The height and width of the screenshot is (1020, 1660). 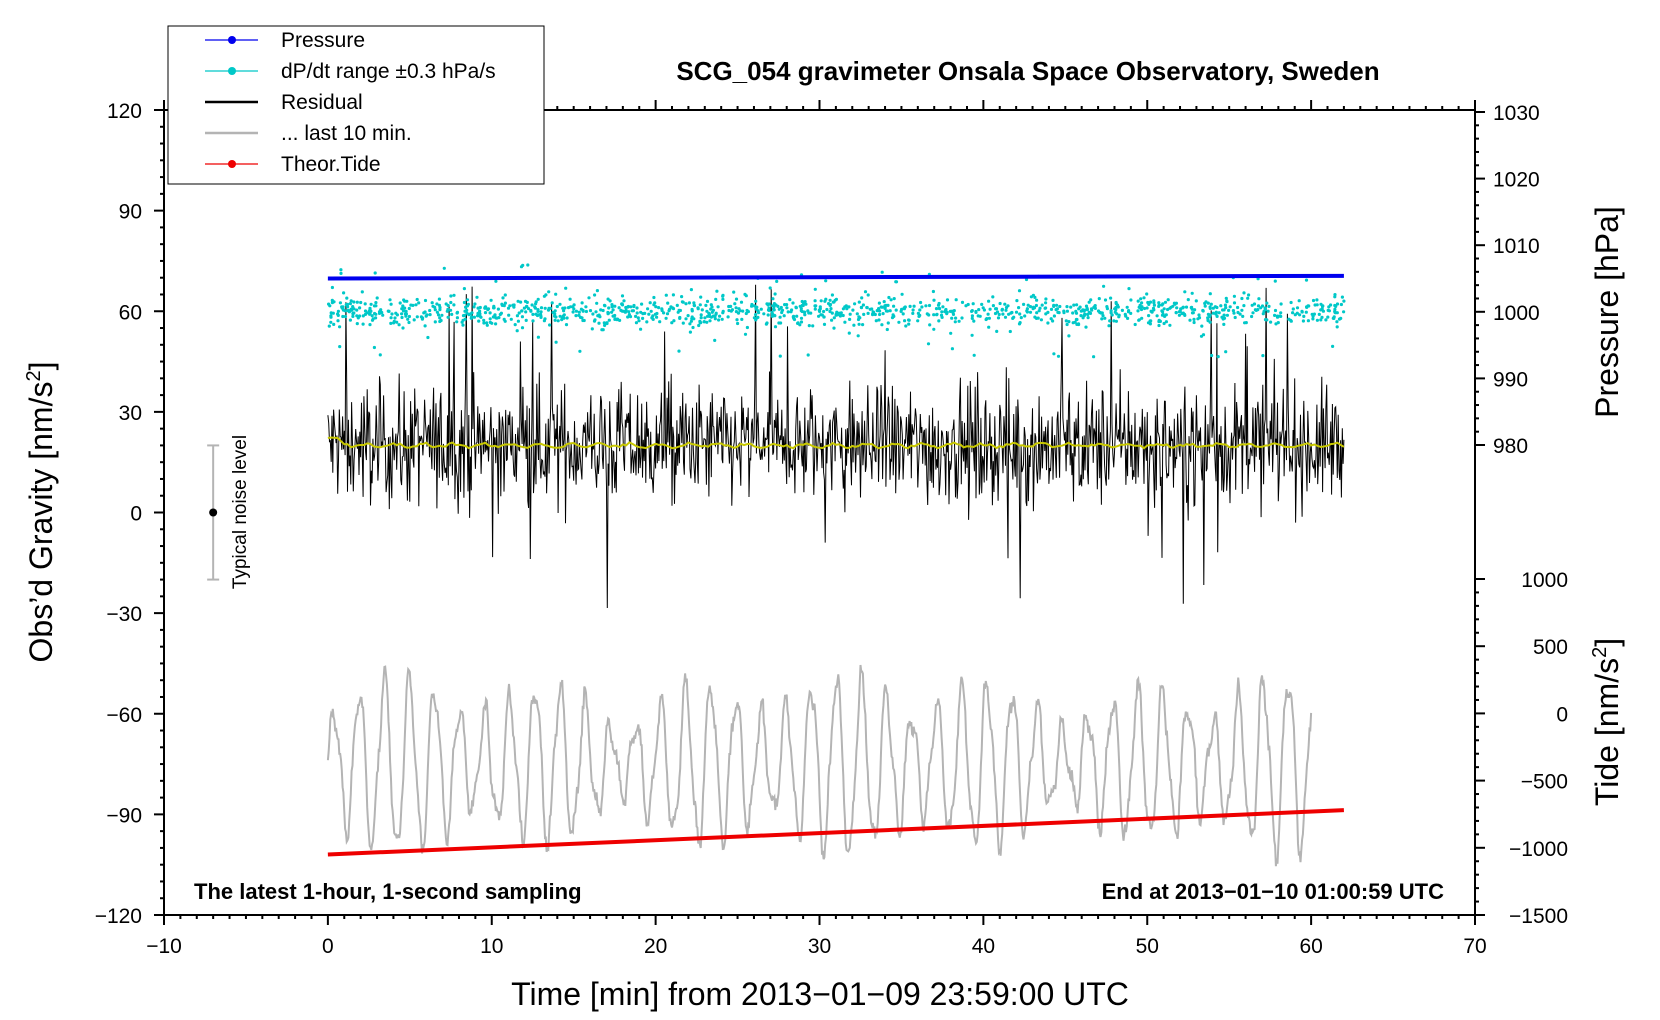 What do you see at coordinates (1510, 379) in the screenshot?
I see `pressure-tick-label: 990` at bounding box center [1510, 379].